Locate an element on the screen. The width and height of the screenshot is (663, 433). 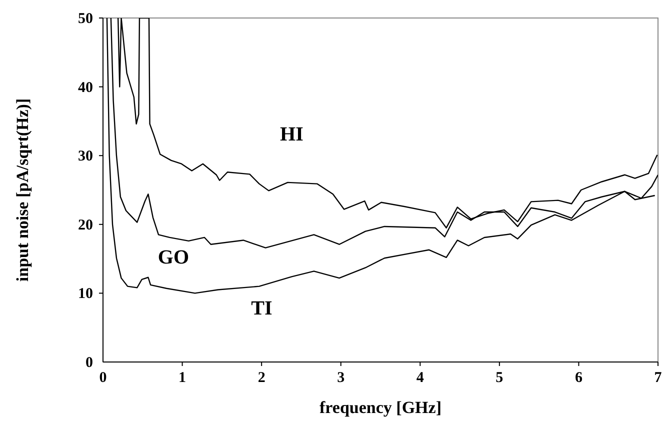
y-tick-label: 50 is located at coordinates (85, 19).